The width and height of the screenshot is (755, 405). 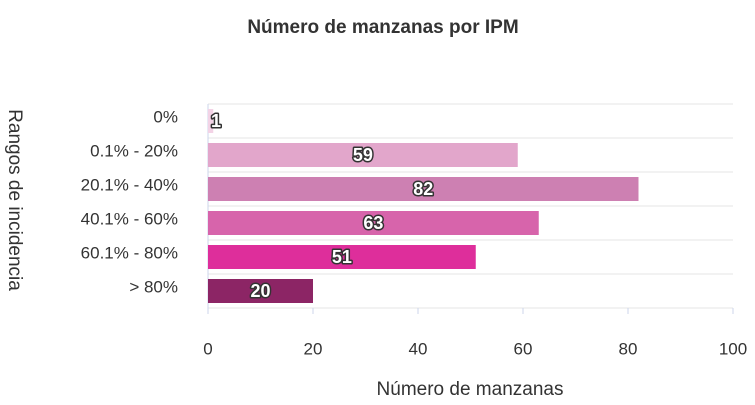 I want to click on x-tick-label: 80, so click(x=628, y=348).